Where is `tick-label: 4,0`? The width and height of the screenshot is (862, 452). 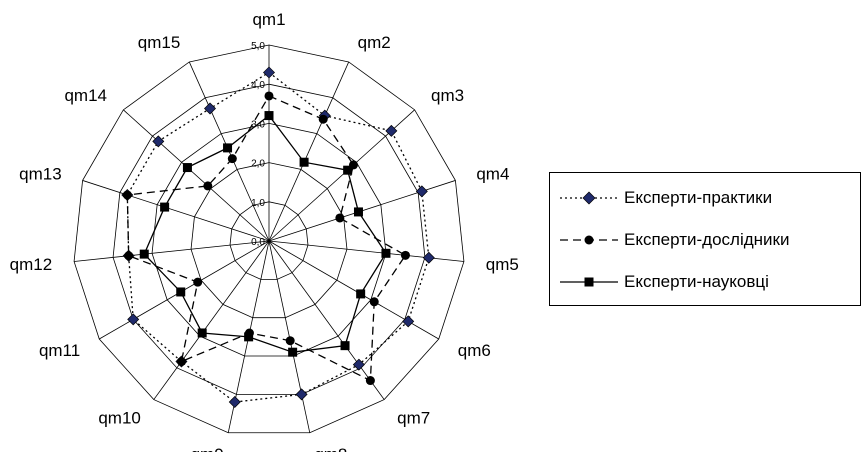
tick-label: 4,0 is located at coordinates (258, 85).